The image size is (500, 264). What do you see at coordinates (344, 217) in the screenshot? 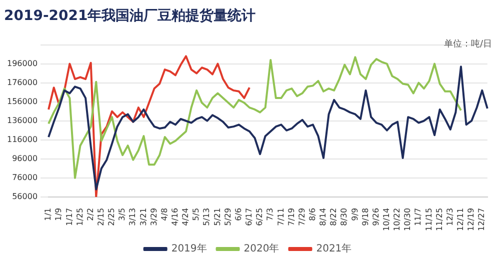
I see `x-tick-label: 8/30` at bounding box center [344, 217].